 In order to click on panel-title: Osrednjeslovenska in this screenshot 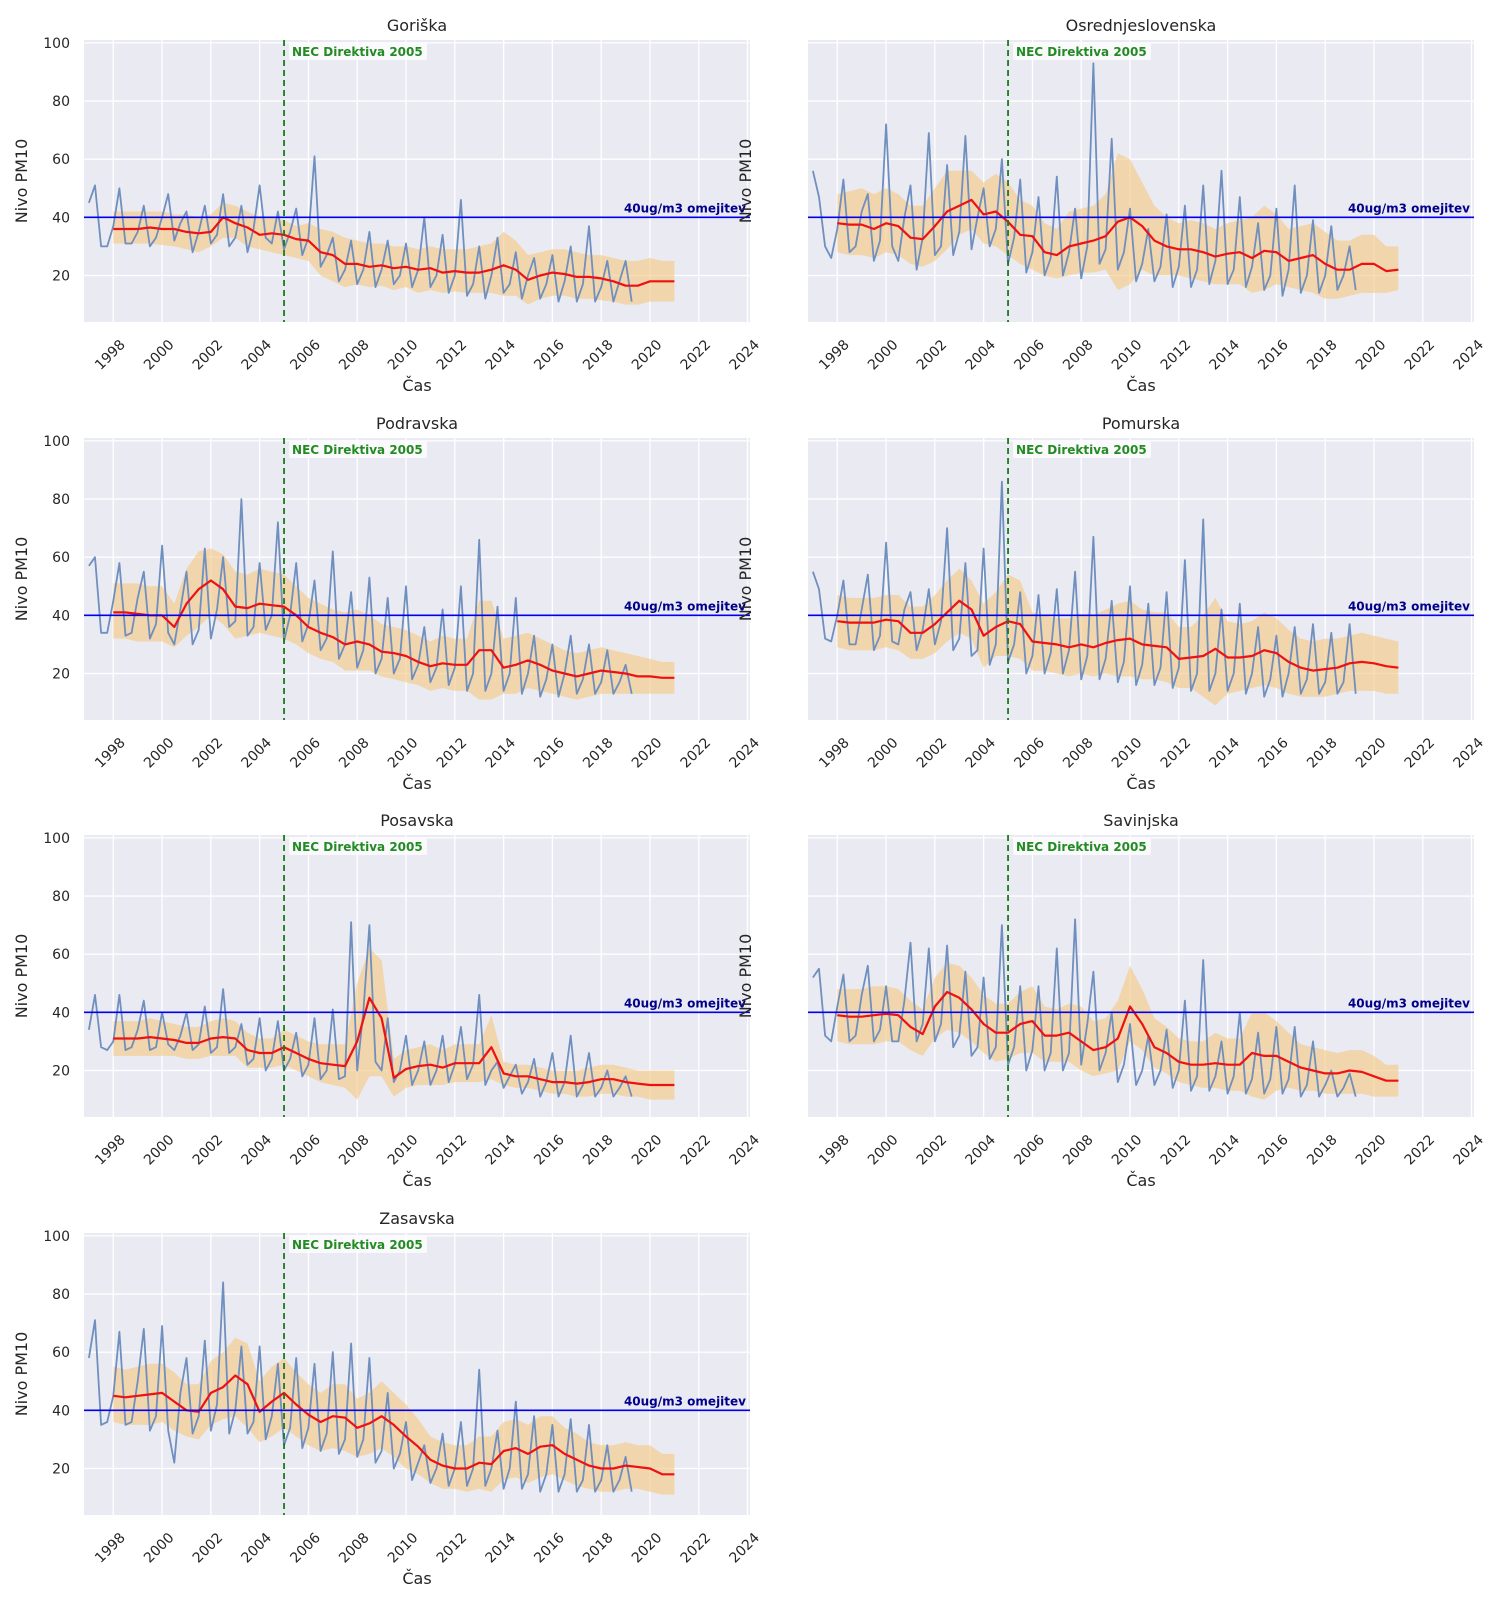, I will do `click(1141, 25)`.